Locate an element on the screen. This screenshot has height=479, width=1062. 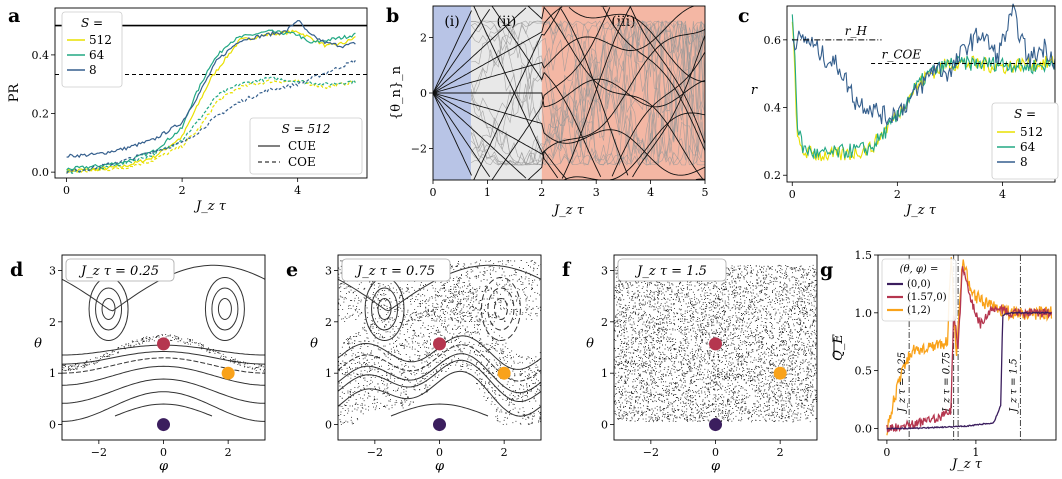
panel-d-plot: −2 0 2 0 1 2 3 φ θ J_z τ = 0.25 is located at coordinates (150, 364).